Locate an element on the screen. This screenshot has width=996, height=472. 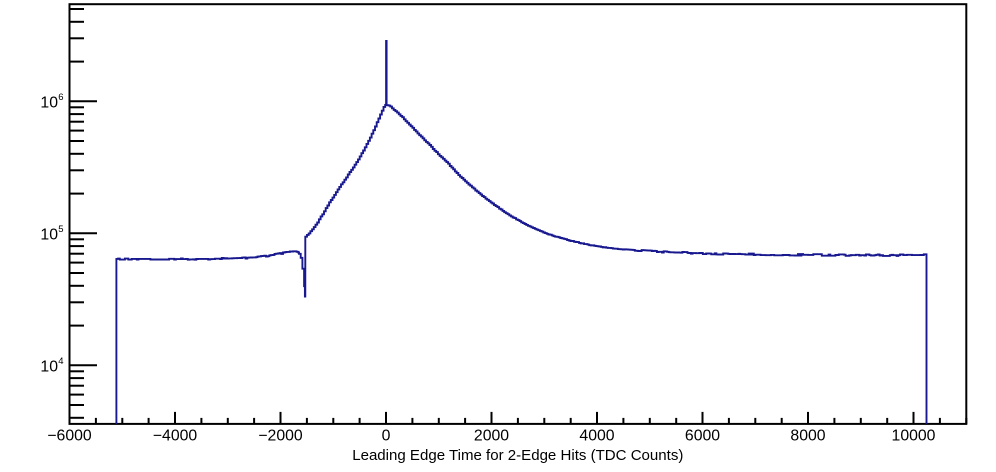
svg-text: 5 is located at coordinates (60, 229).